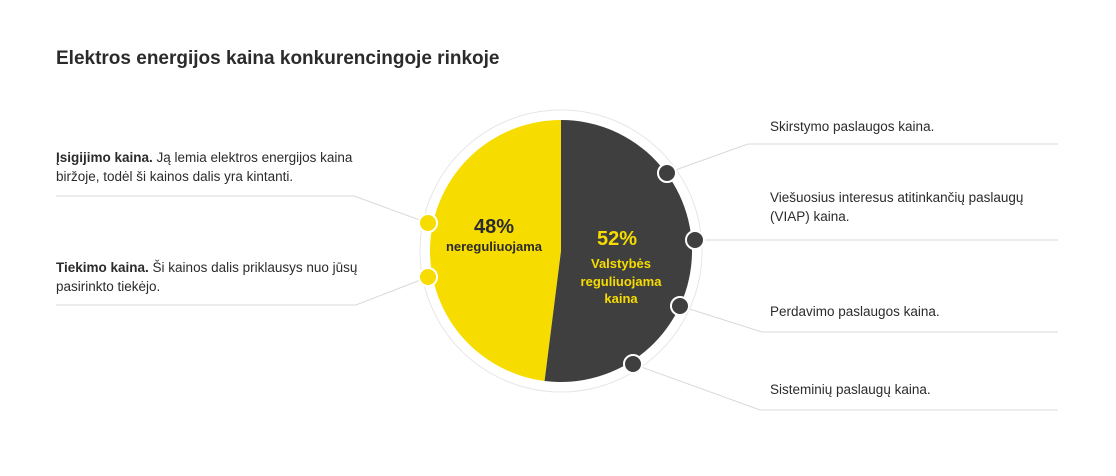 The height and width of the screenshot is (476, 1116). Describe the element at coordinates (494, 227) in the screenshot. I see `slice-value-label-0: 48%` at that location.